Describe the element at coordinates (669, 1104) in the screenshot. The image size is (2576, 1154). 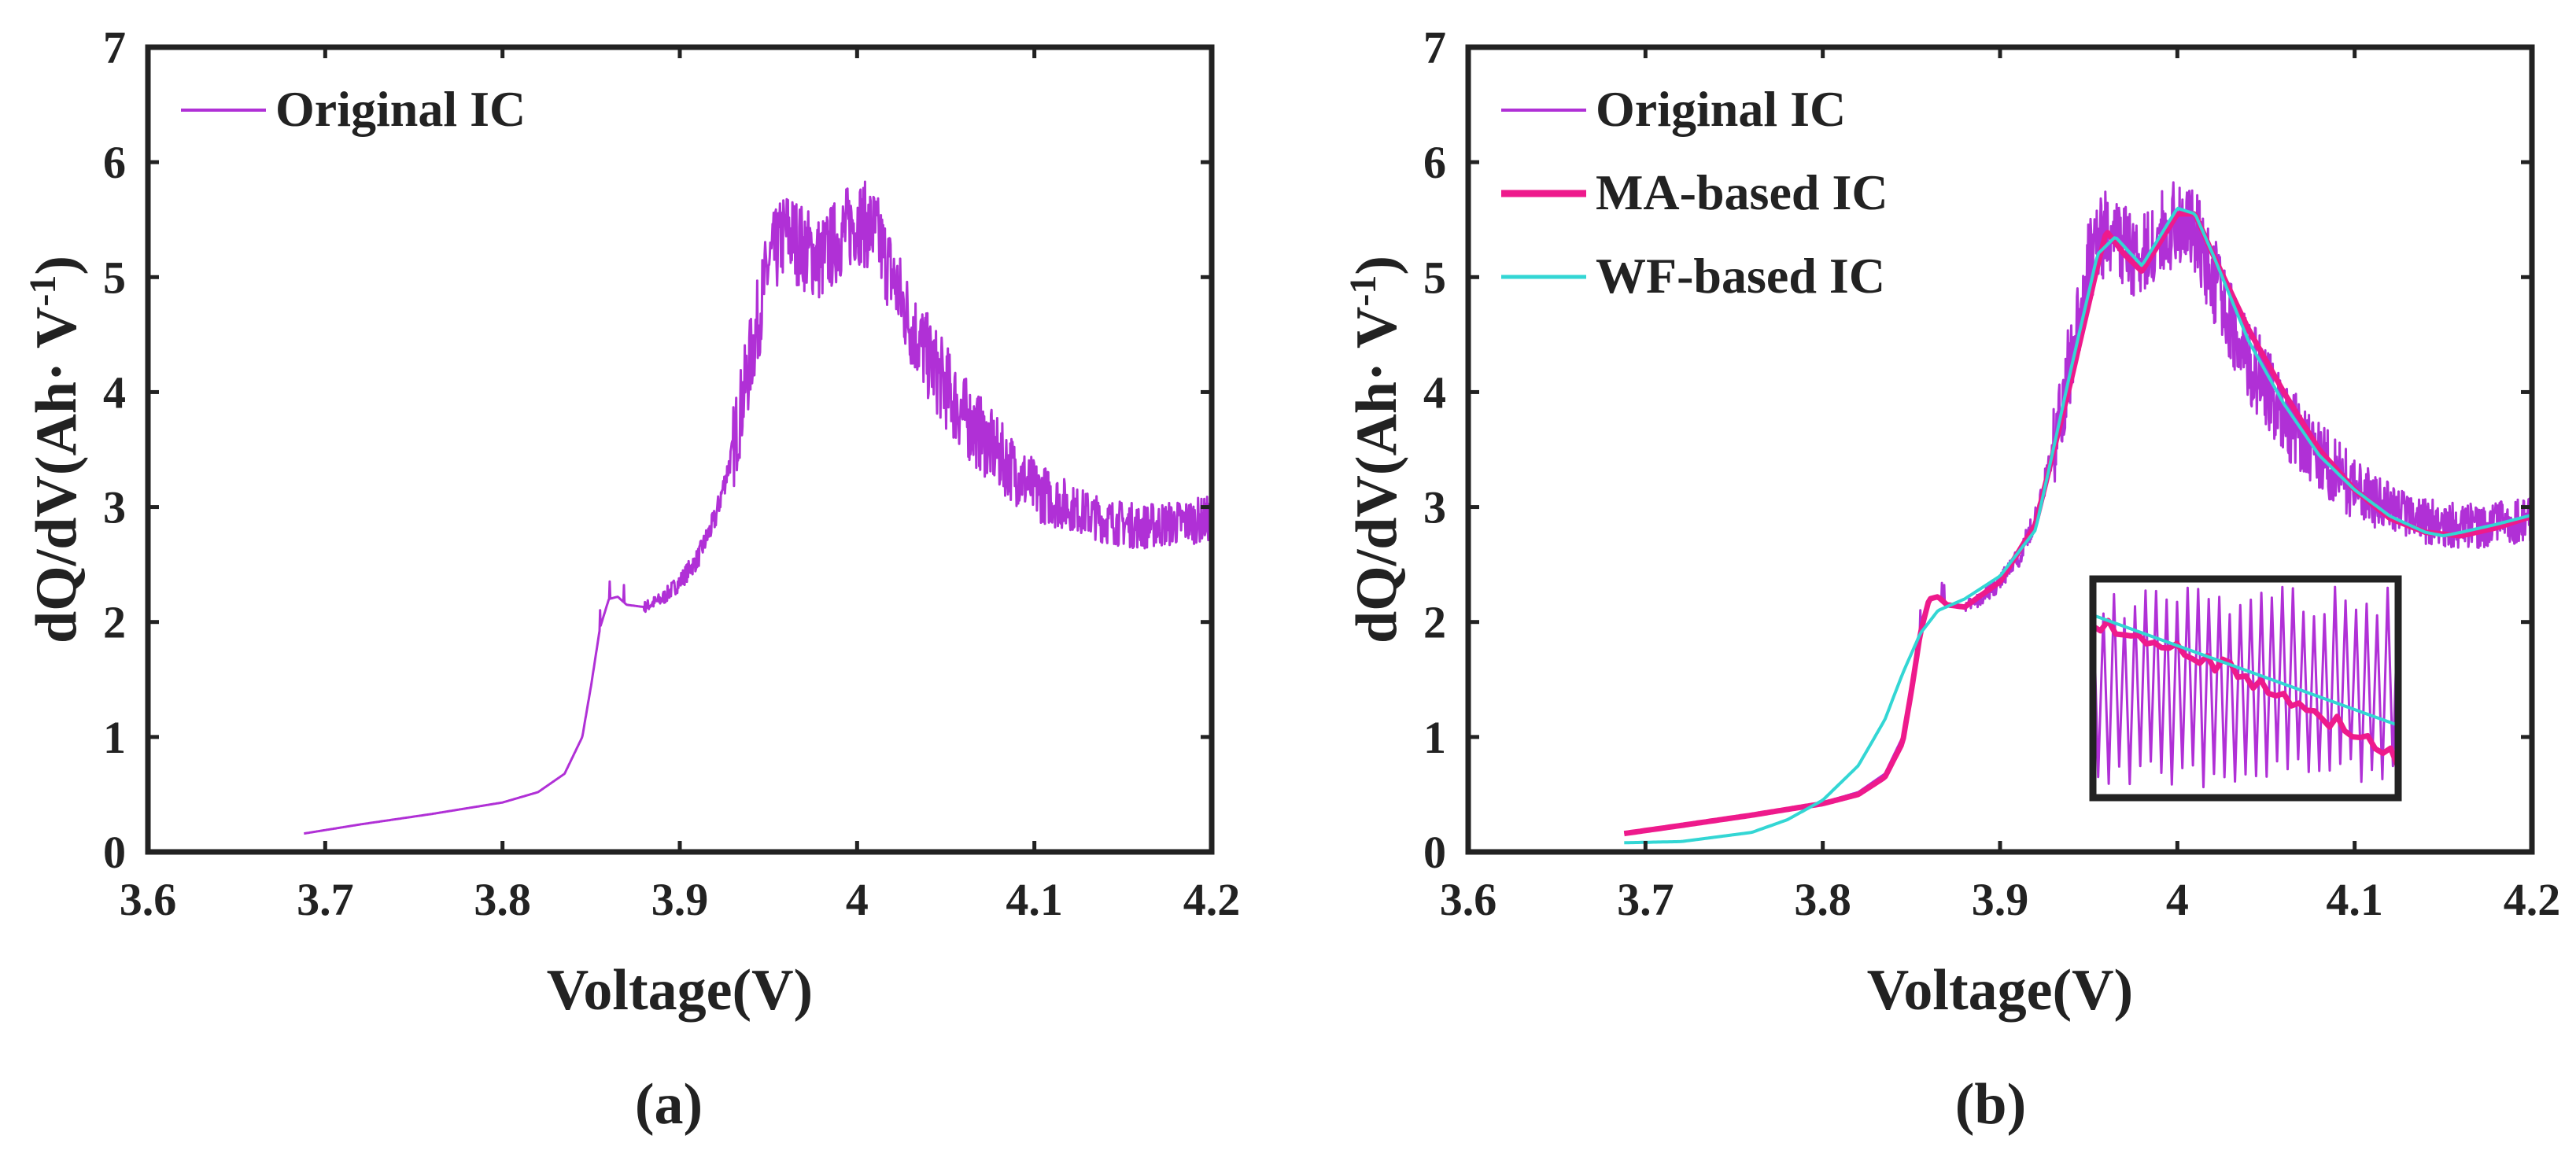
I see `panel-caption: (a)` at that location.